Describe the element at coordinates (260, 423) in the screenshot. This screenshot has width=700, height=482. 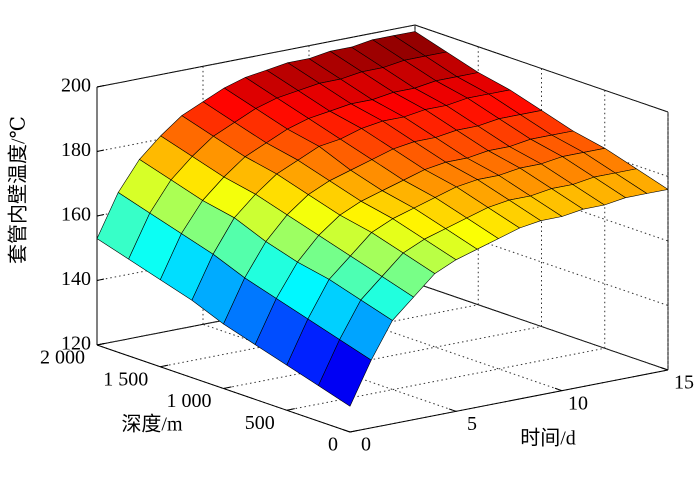
I see `y-tick-label: 500` at that location.